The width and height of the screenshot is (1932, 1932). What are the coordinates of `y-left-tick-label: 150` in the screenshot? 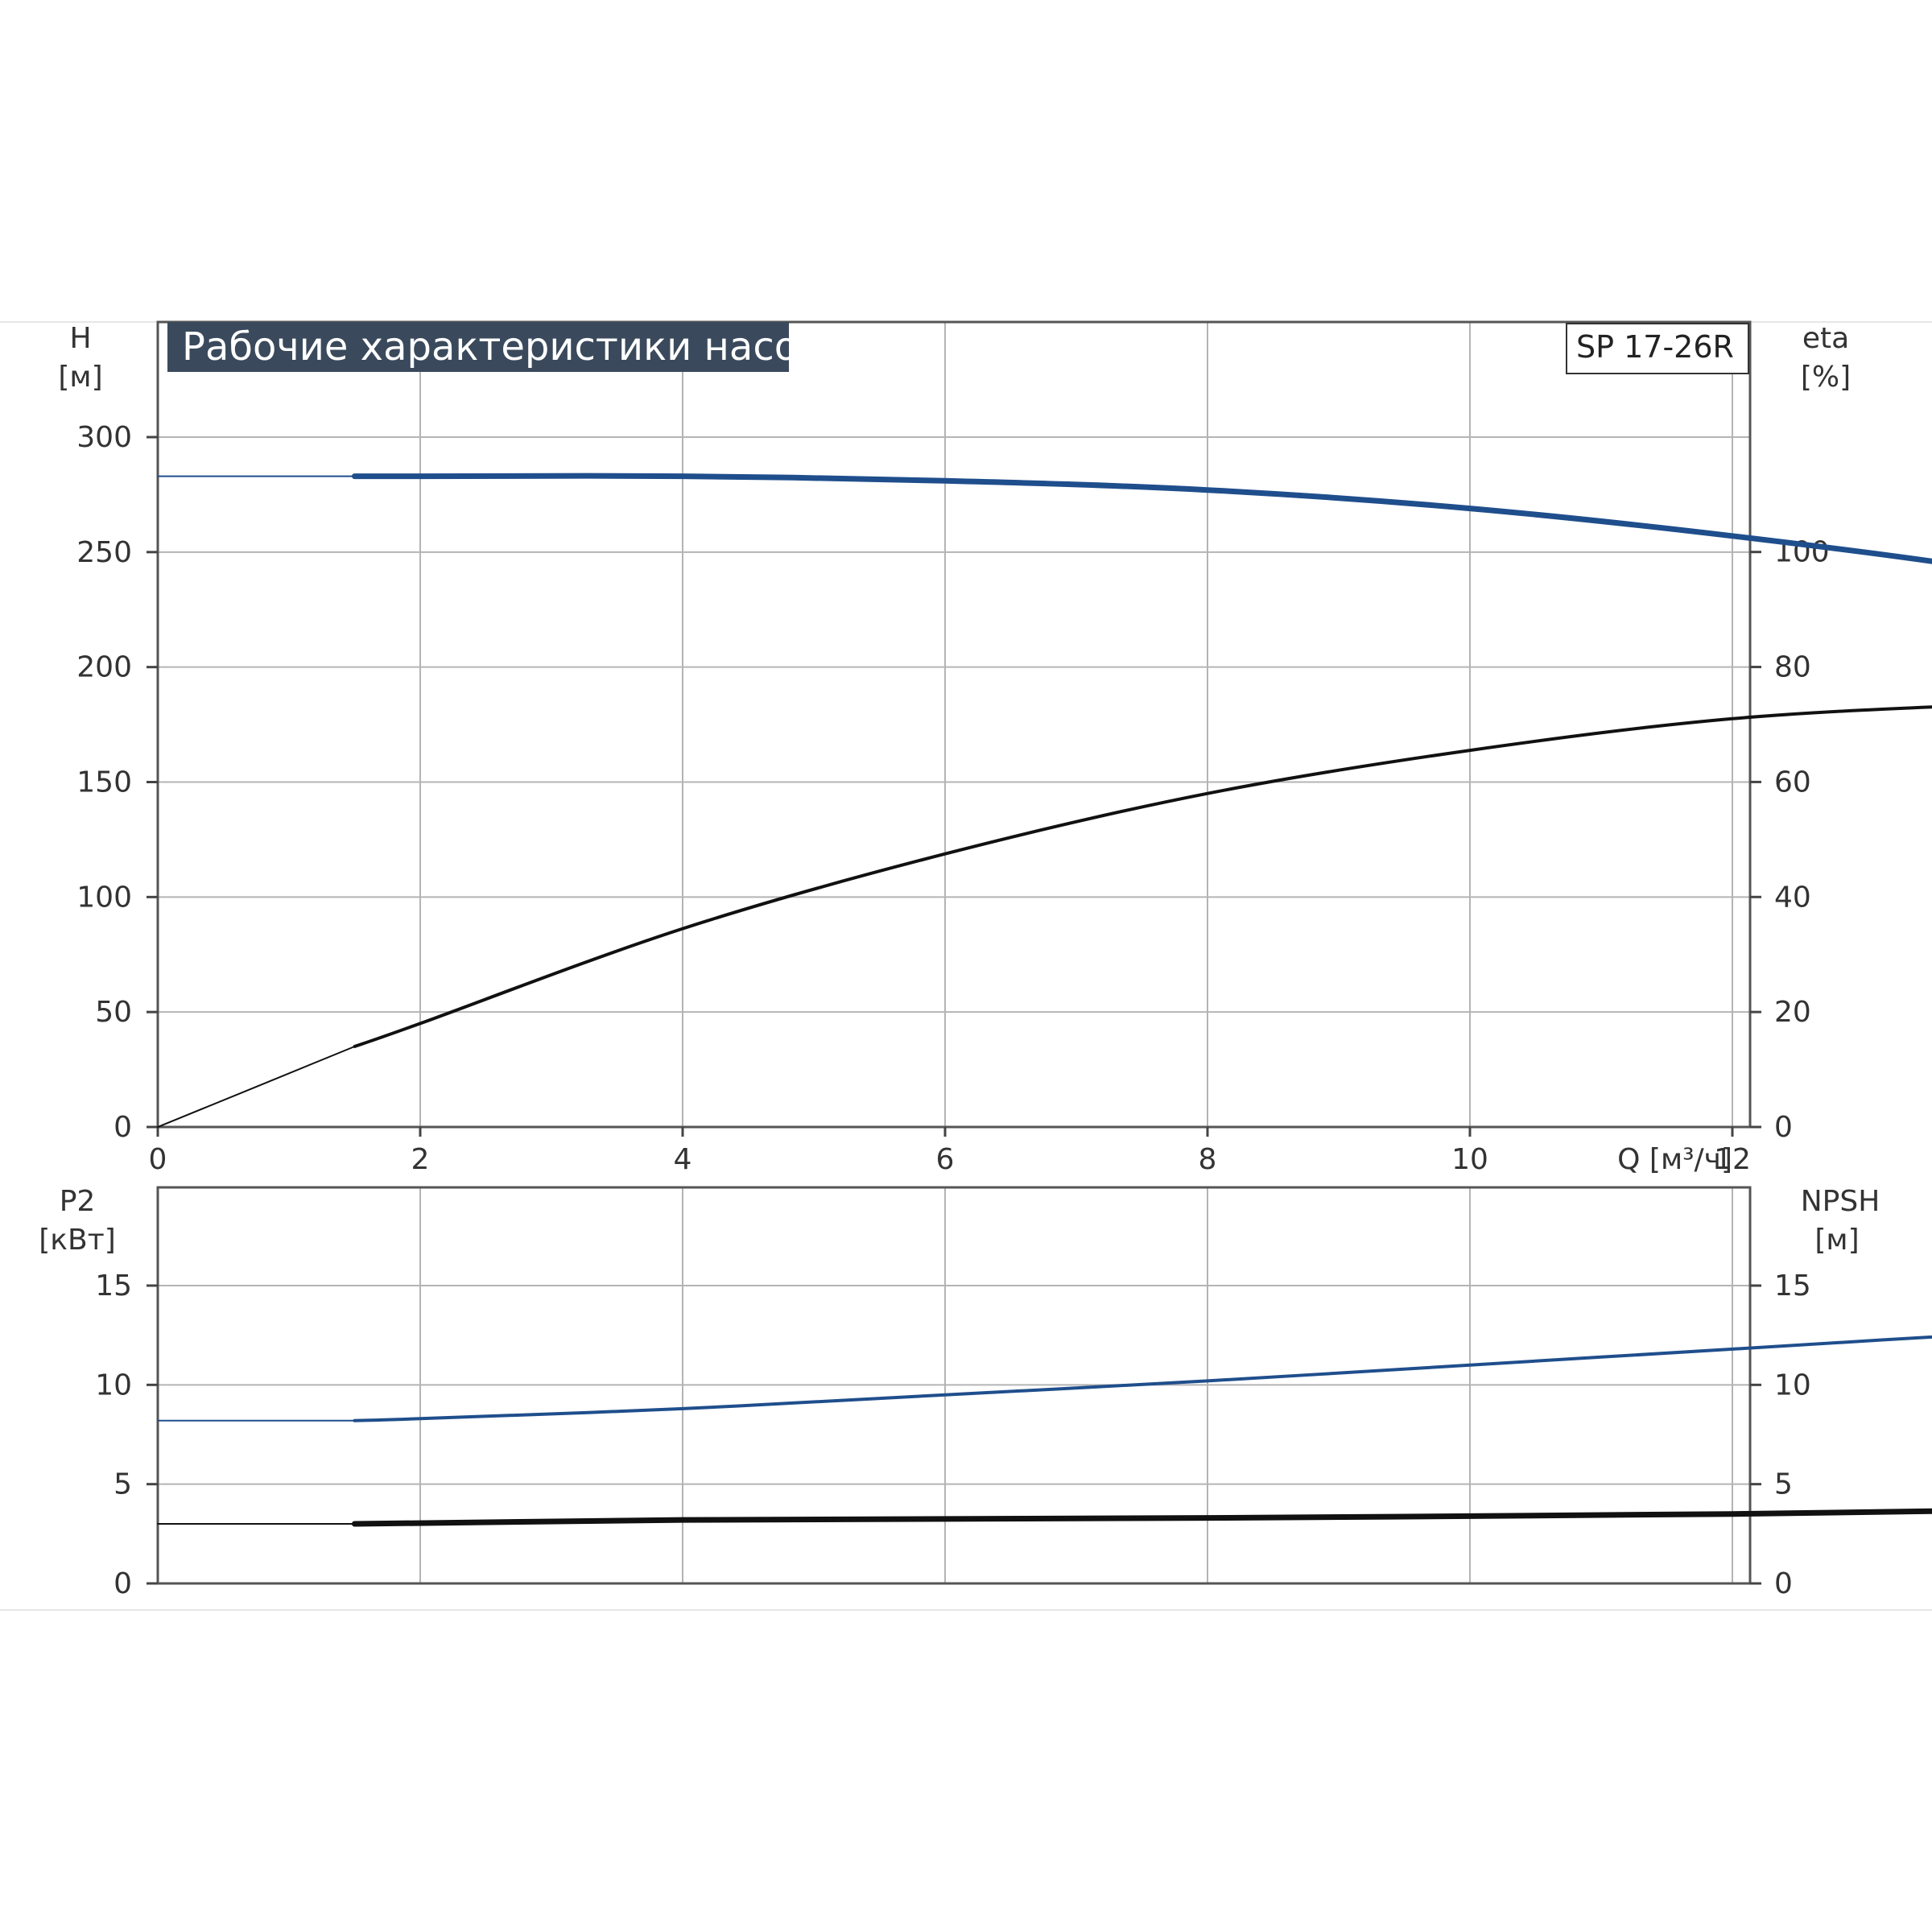 It's located at (104, 782).